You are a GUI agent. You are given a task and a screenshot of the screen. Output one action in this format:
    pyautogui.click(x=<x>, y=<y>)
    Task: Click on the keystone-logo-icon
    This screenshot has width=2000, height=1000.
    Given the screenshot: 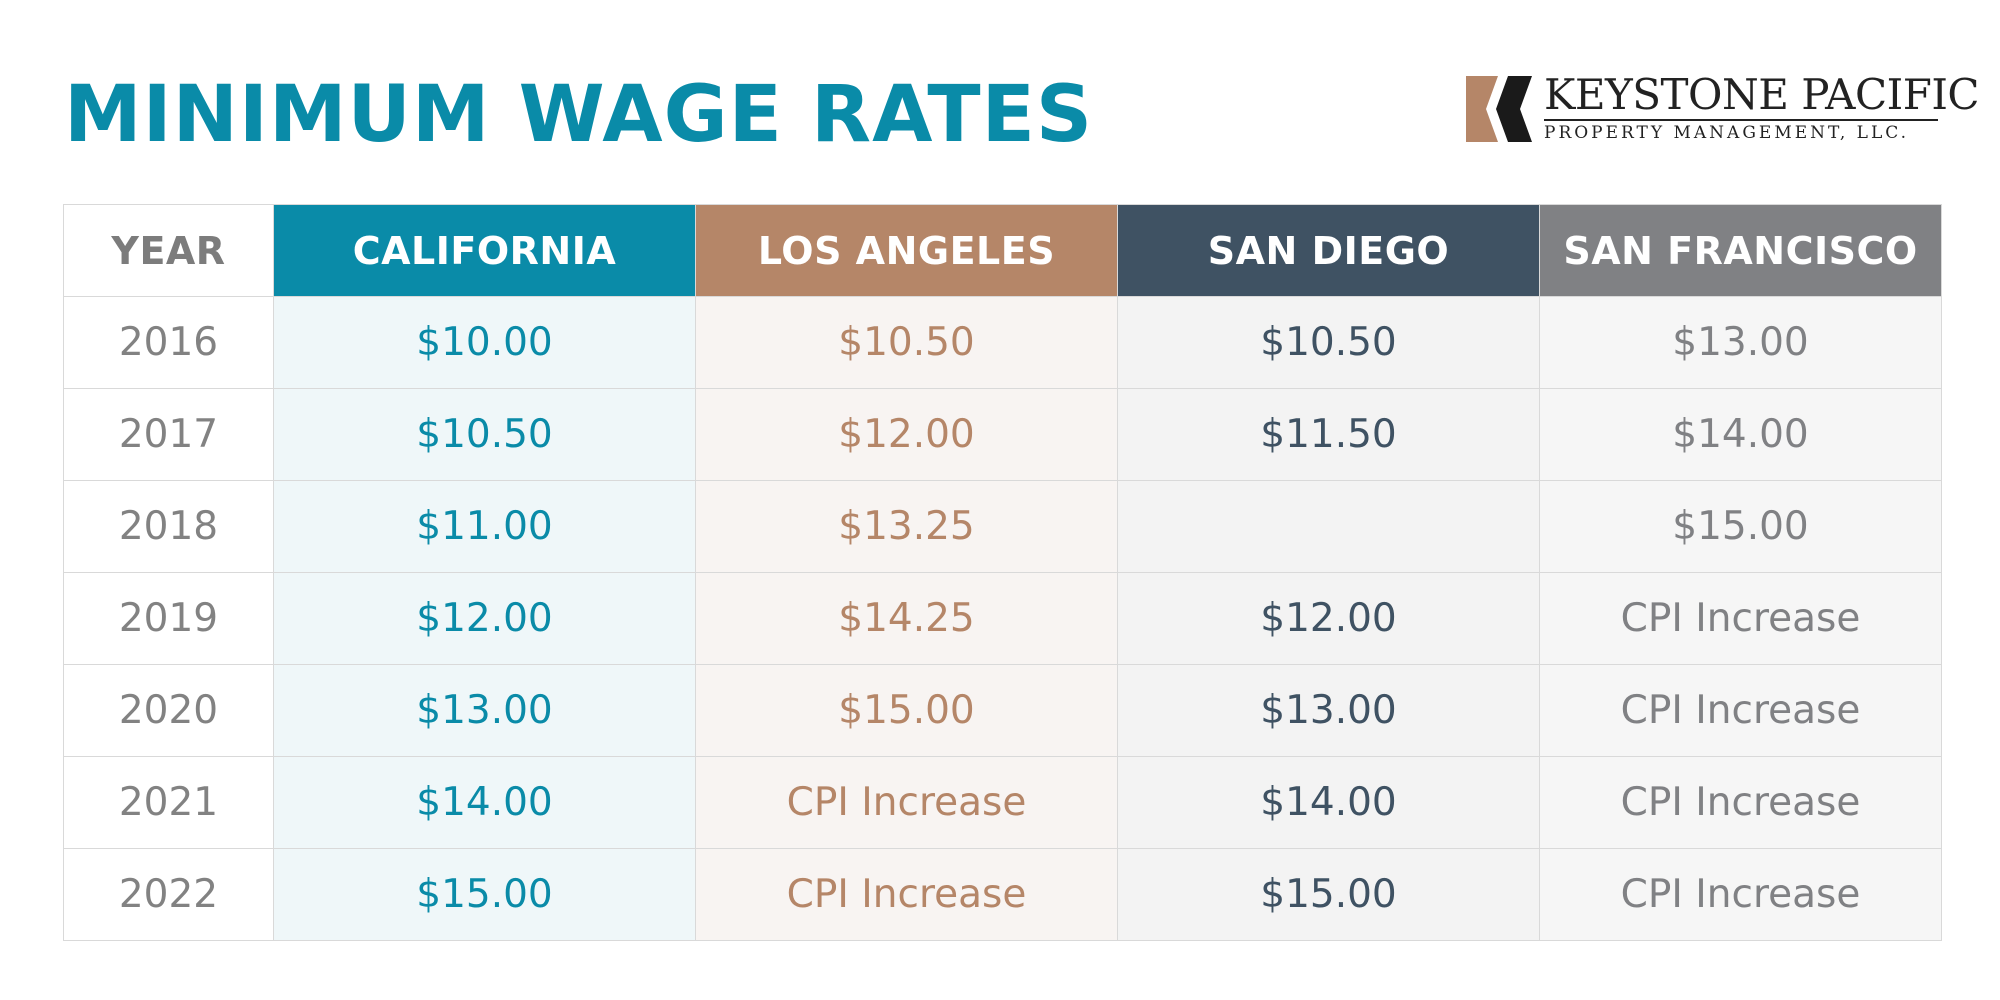 What is the action you would take?
    pyautogui.click(x=1499, y=109)
    